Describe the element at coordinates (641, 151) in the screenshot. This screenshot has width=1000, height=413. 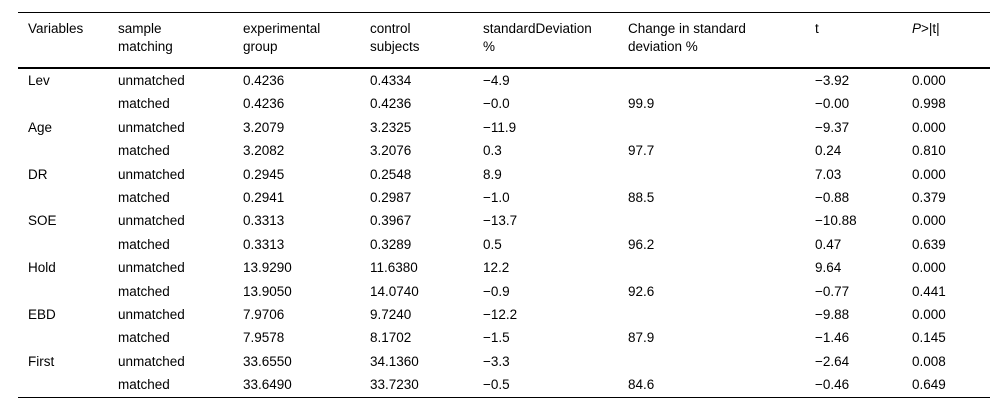
I see `cell-change-in-sd-pct: 97.7` at that location.